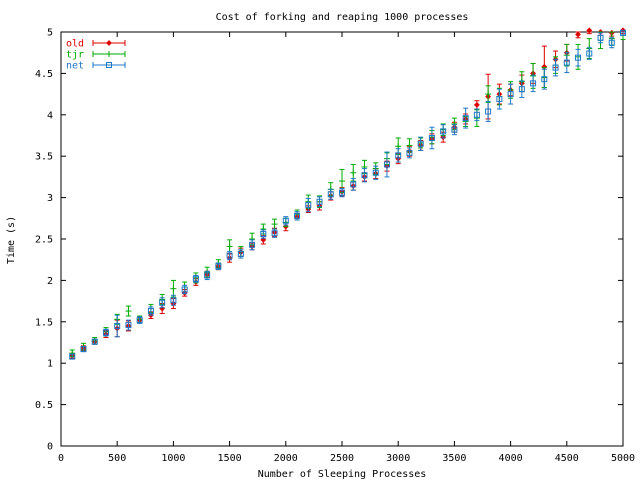 This screenshot has width=640, height=480. Describe the element at coordinates (44, 322) in the screenshot. I see `y-tick-label: 1.5` at that location.